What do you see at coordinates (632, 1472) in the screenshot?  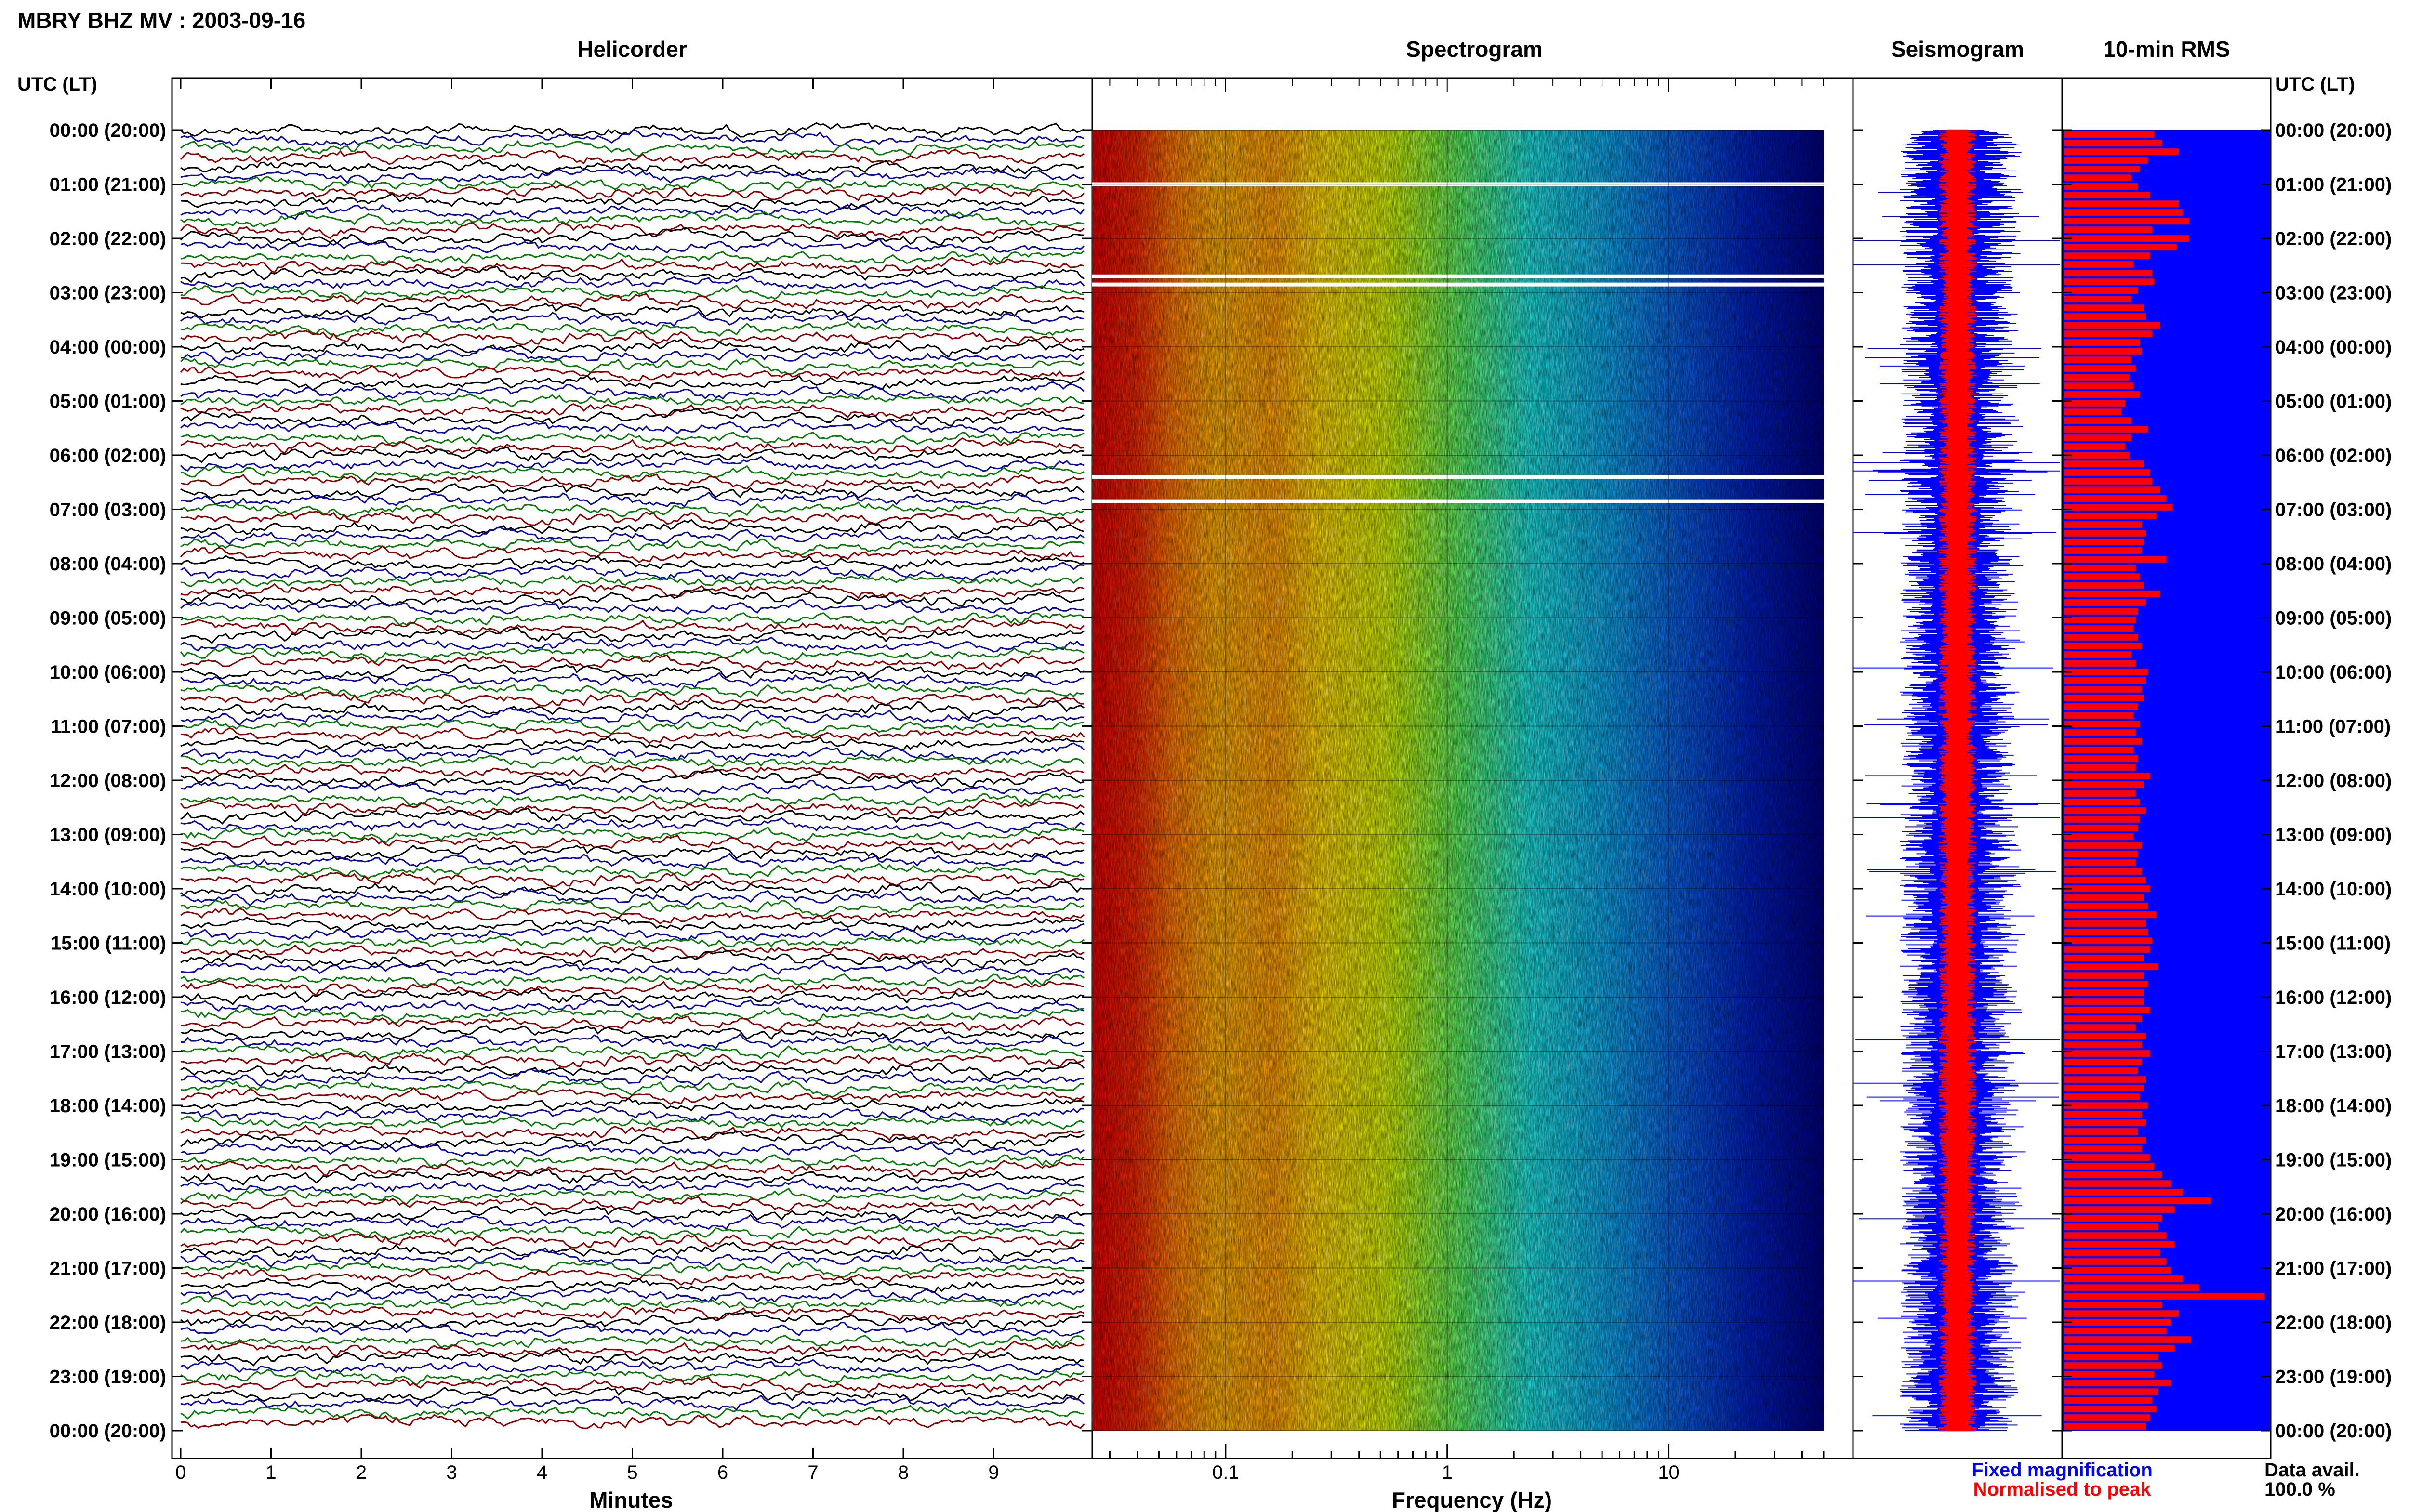 I see `helicorder-x-tick-label: 5` at bounding box center [632, 1472].